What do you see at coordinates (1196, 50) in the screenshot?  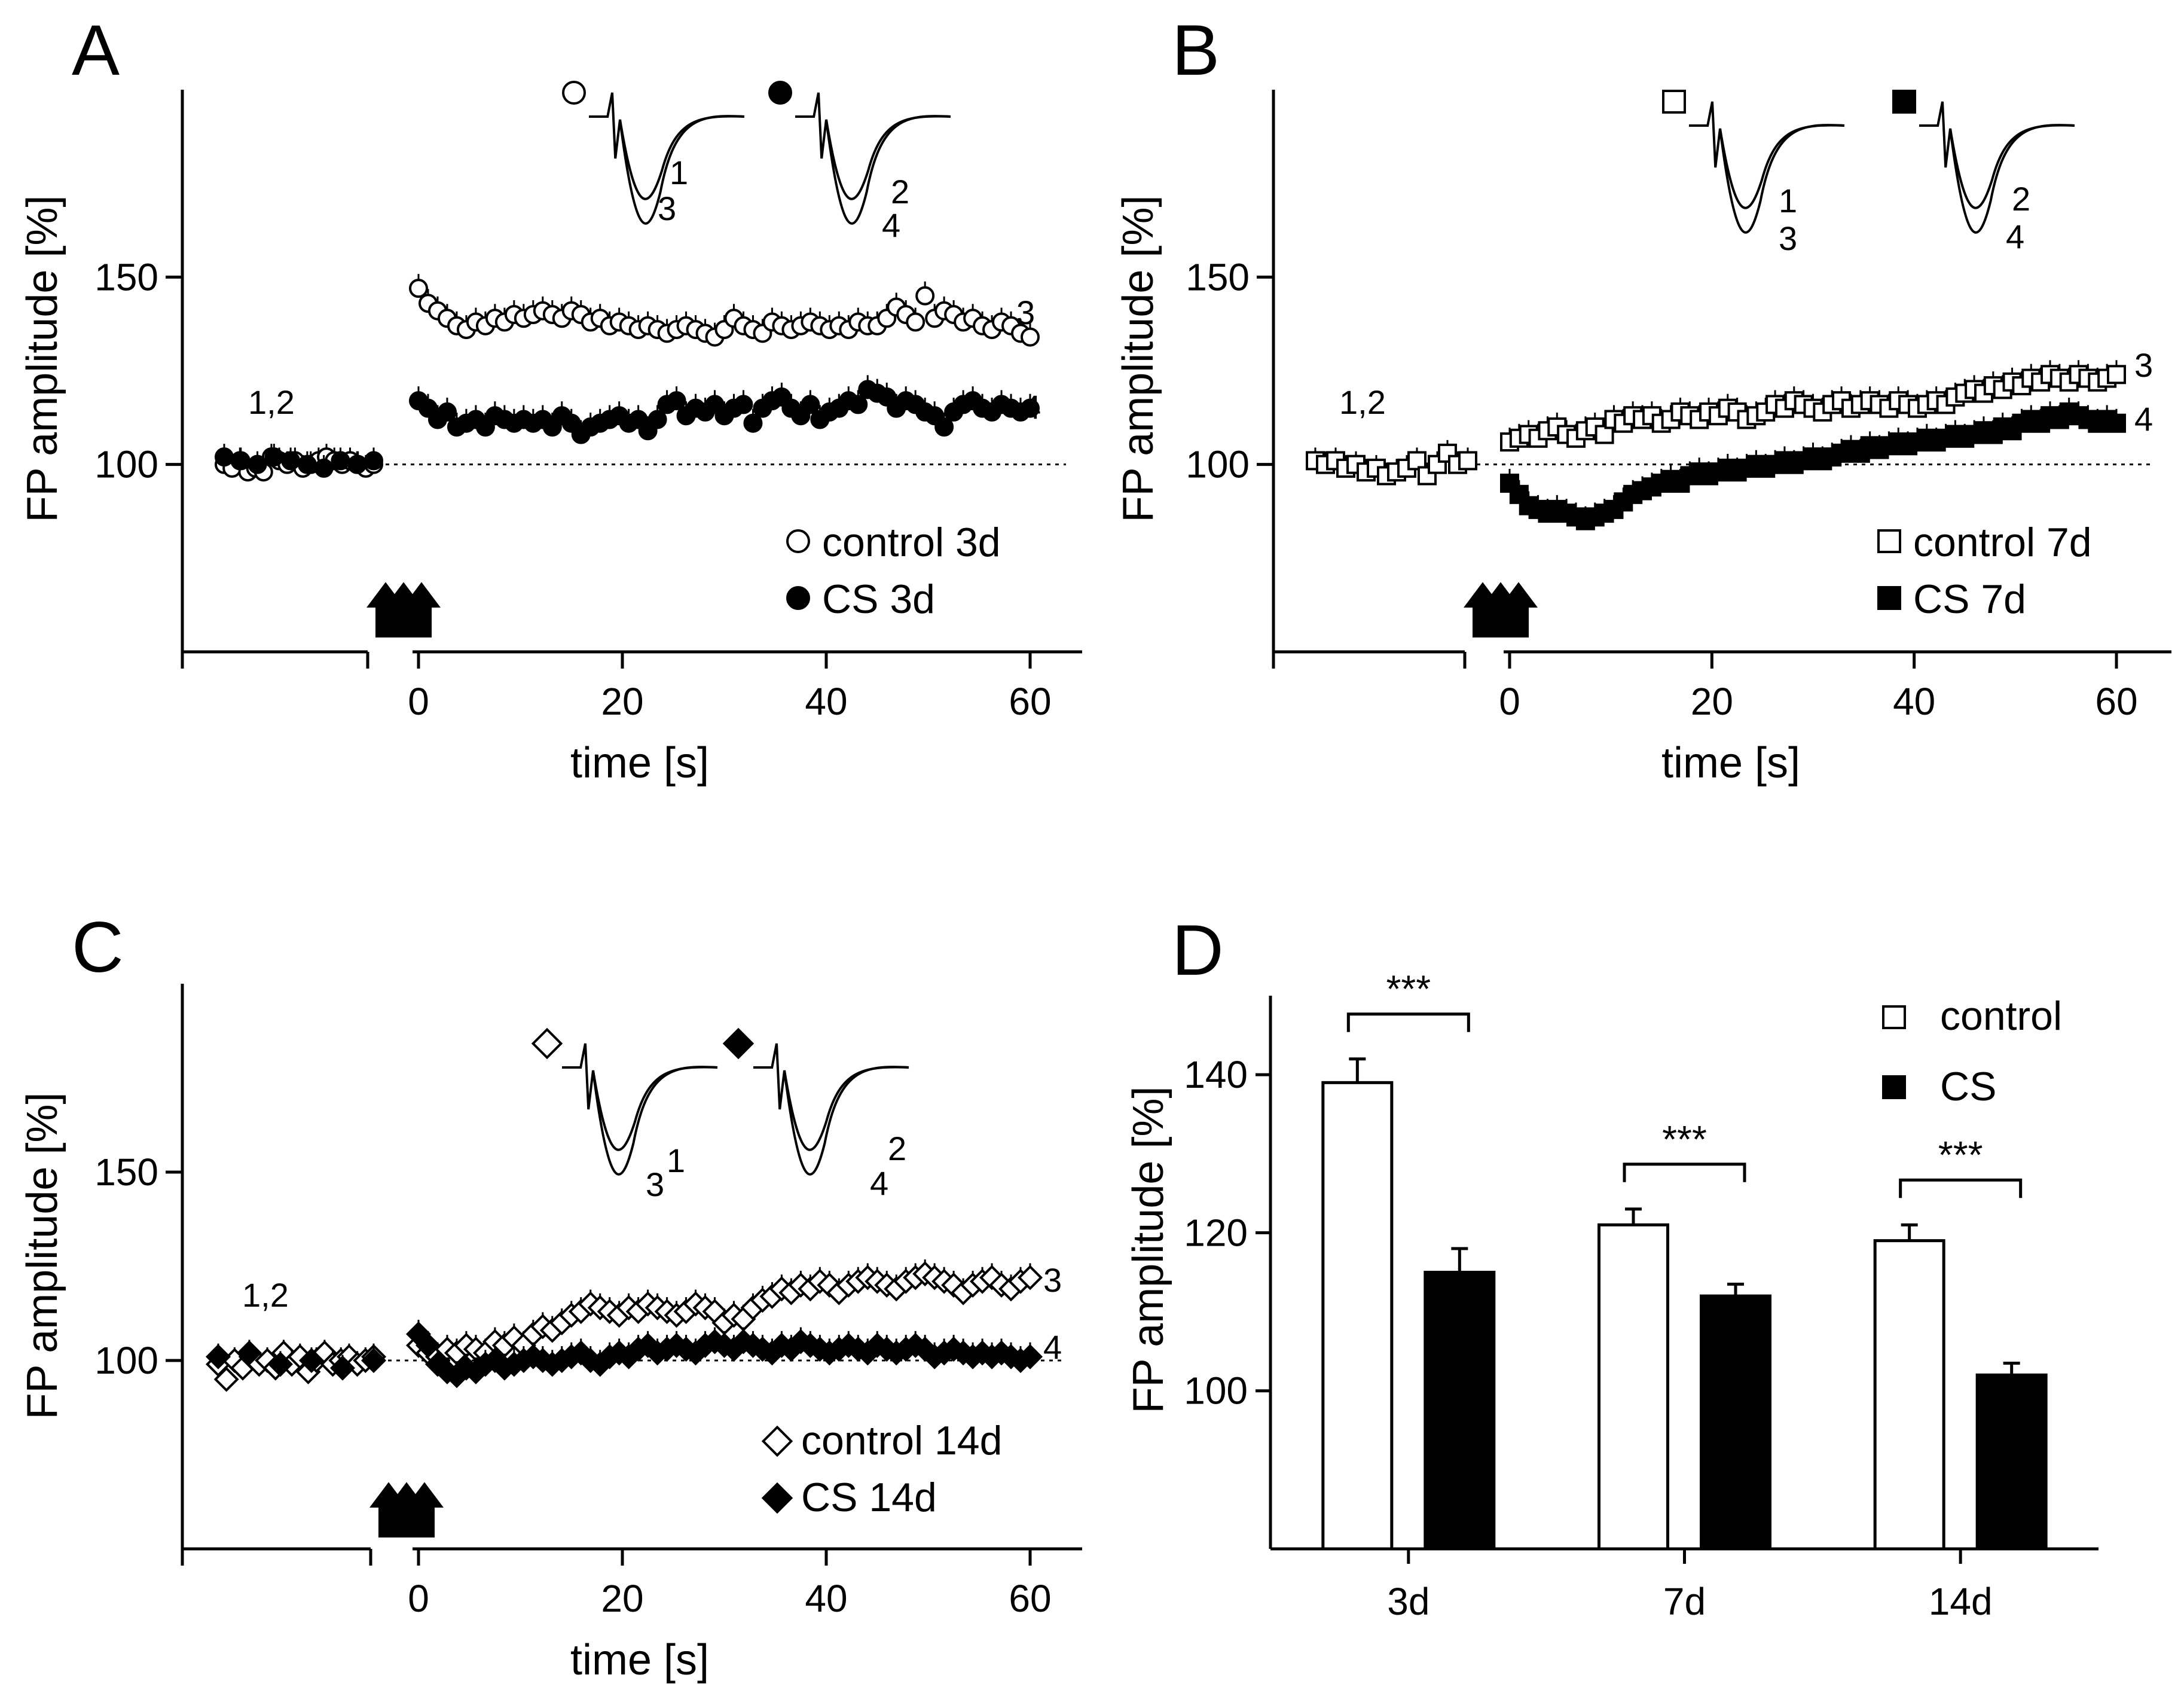 I see `panel-letter: B` at bounding box center [1196, 50].